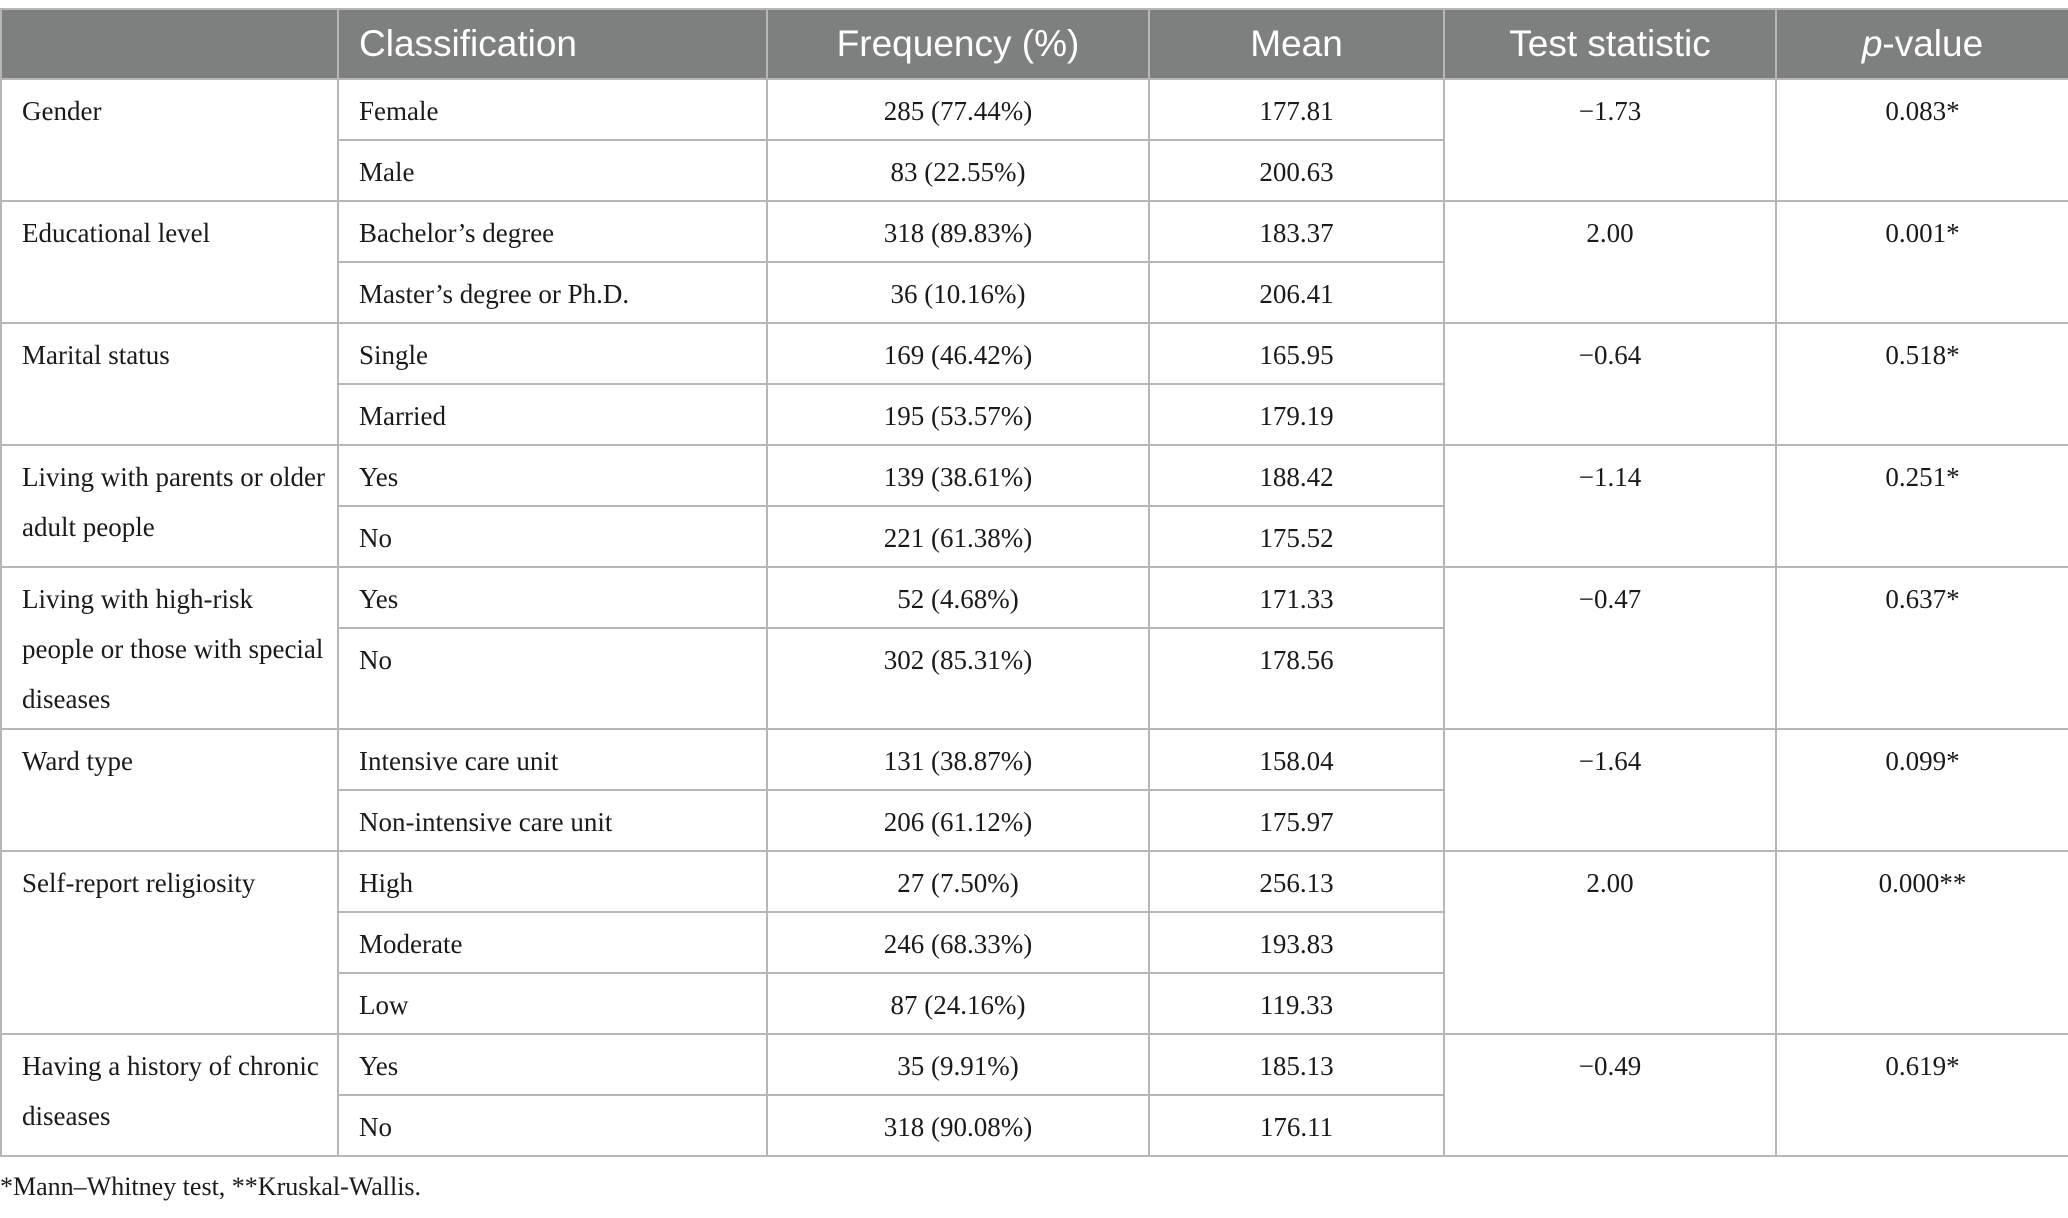 Image resolution: width=2068 pixels, height=1218 pixels. What do you see at coordinates (1296, 353) in the screenshot?
I see `mean-cell: 165.95` at bounding box center [1296, 353].